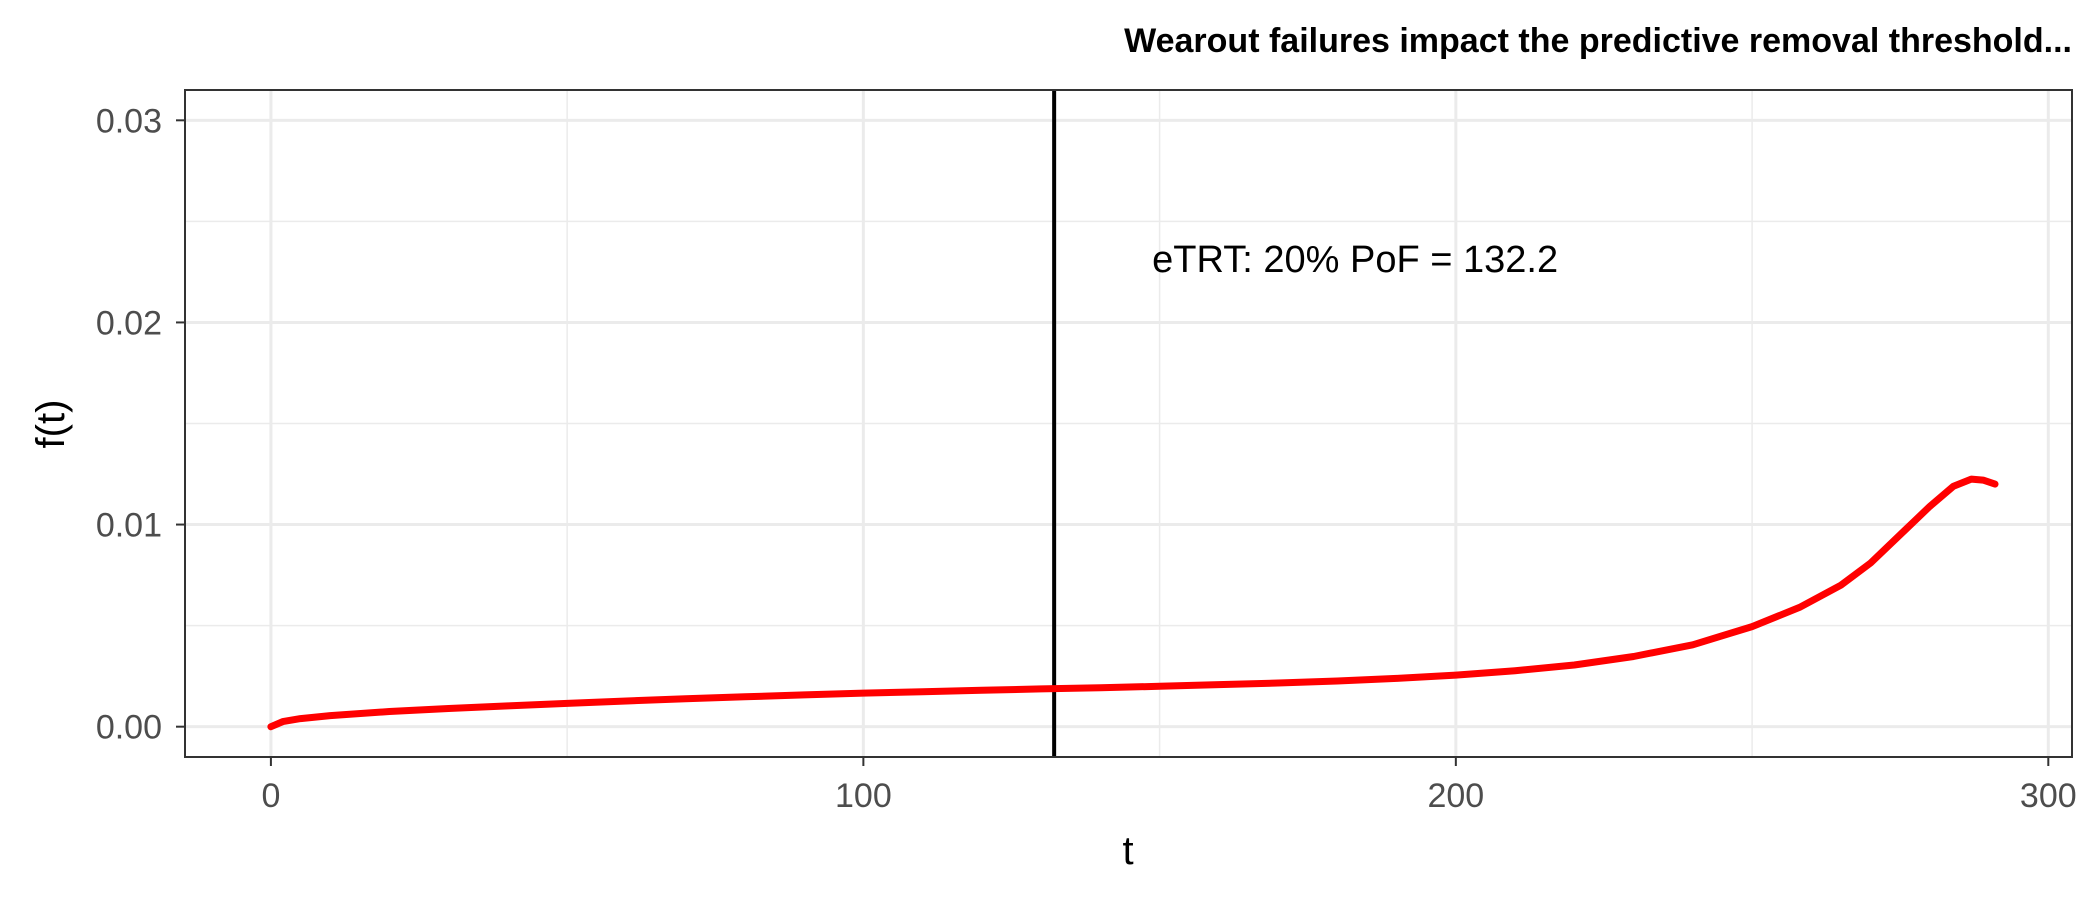  I want to click on x-axis: 0 100 200 300, so click(1169, 786).